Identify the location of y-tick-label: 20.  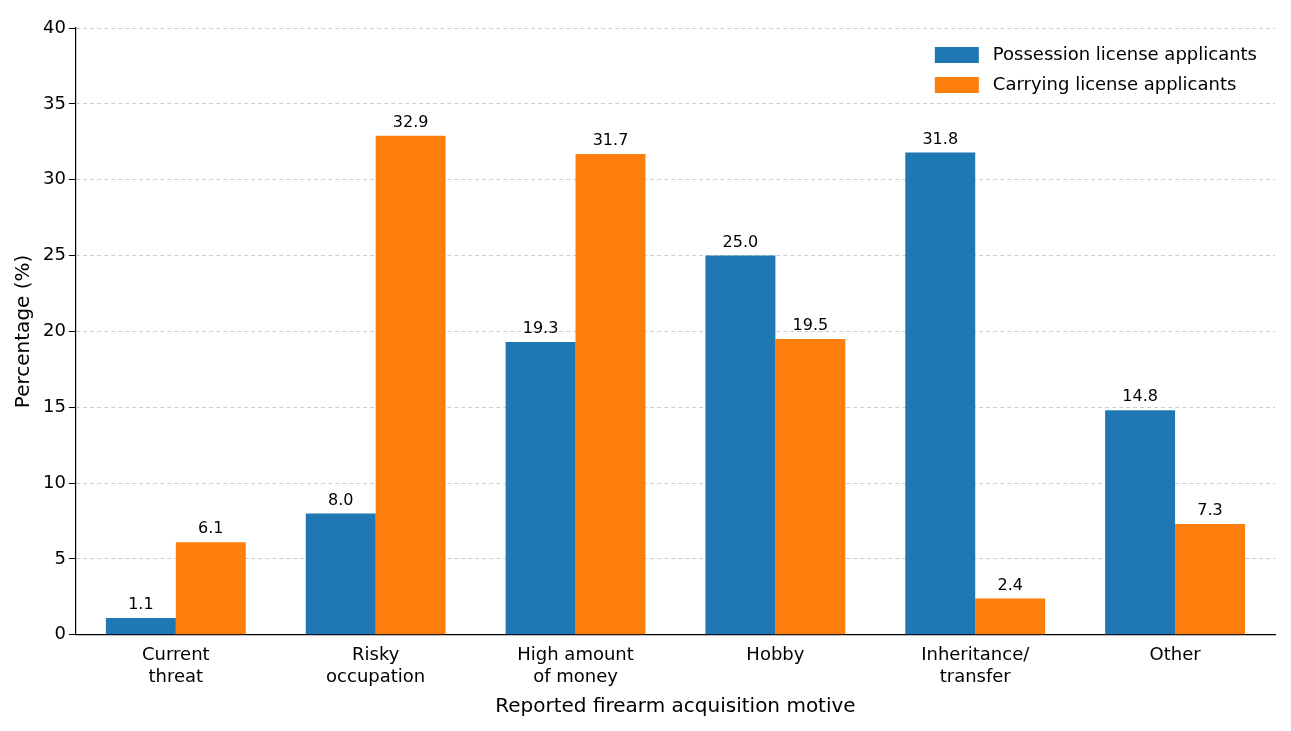
(54, 330).